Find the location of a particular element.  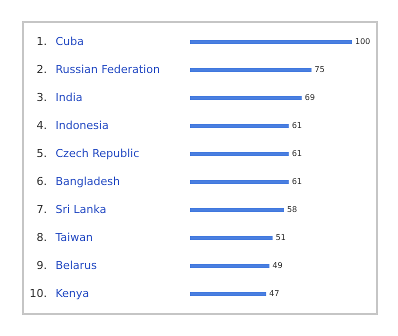

y-tick-label: Taiwan is located at coordinates (73, 237).